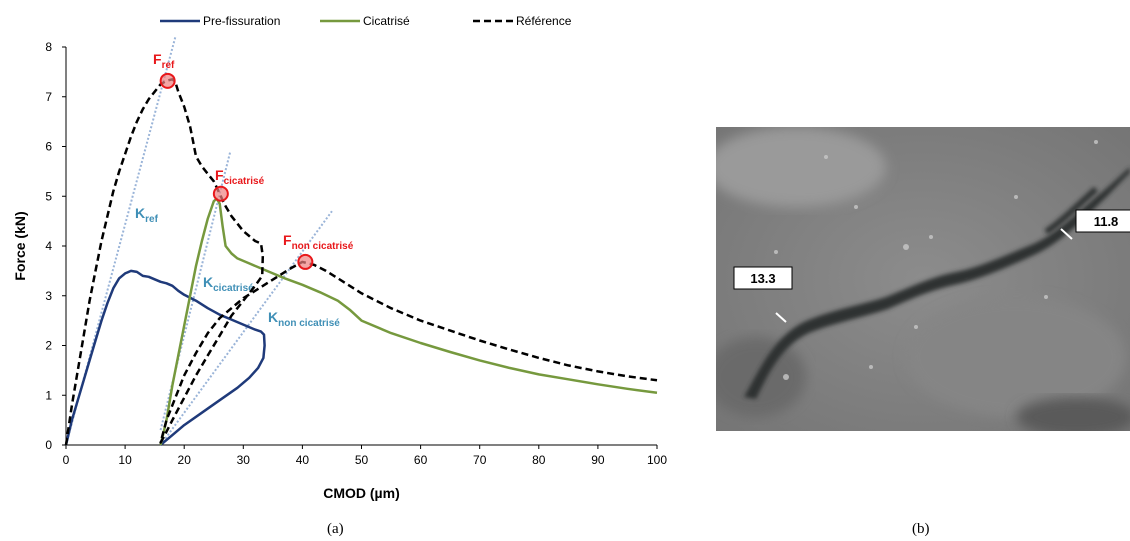 The width and height of the screenshot is (1130, 541). Describe the element at coordinates (147, 215) in the screenshot. I see `tangent-label-0: Kref` at that location.